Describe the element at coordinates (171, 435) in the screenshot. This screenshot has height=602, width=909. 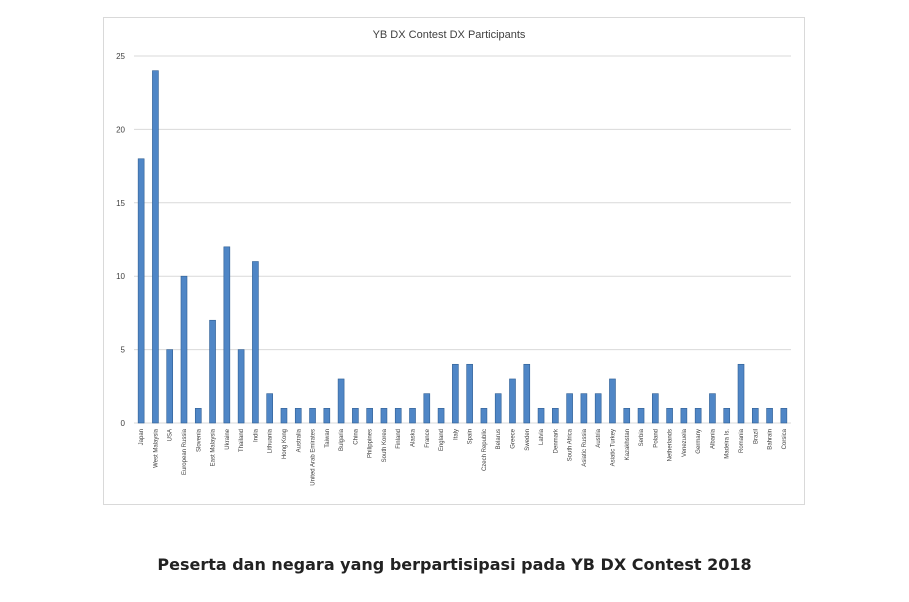
I see `x-tick-label: USA` at that location.